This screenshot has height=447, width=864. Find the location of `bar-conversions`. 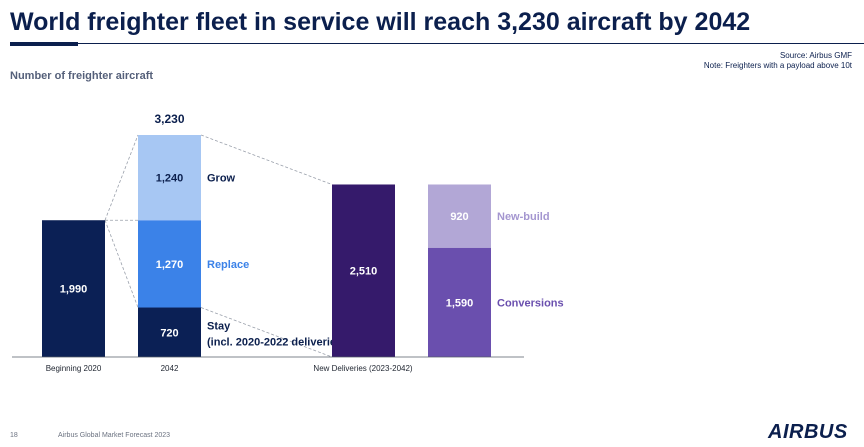

bar-conversions is located at coordinates (459, 302).